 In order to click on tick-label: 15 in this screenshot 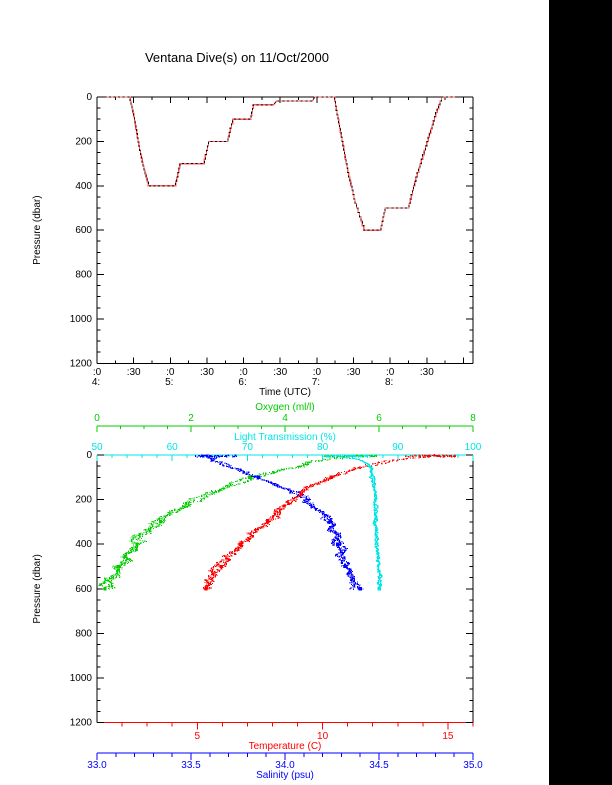, I will do `click(448, 736)`.